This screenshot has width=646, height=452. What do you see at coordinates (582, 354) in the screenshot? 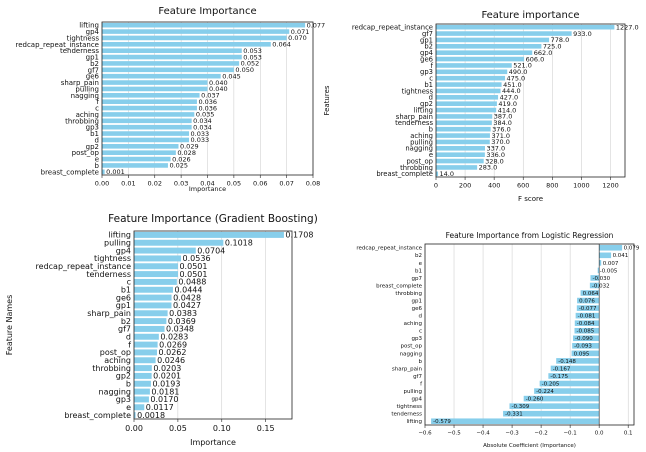
I see `data-label: 0.095` at bounding box center [582, 354].